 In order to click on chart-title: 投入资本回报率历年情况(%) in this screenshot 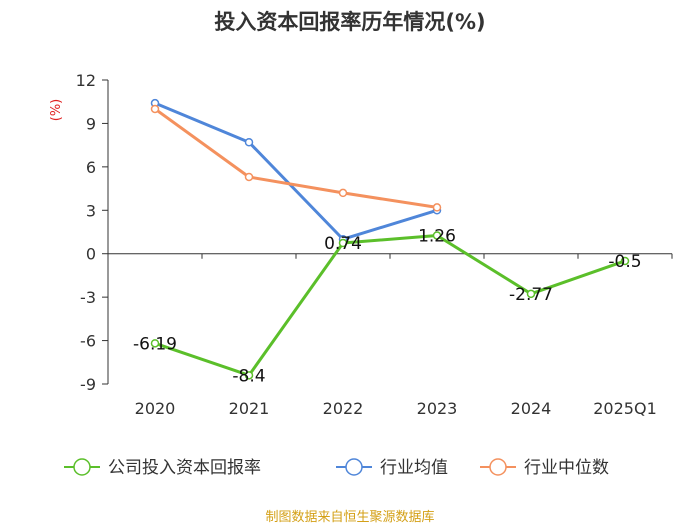, I will do `click(350, 22)`.